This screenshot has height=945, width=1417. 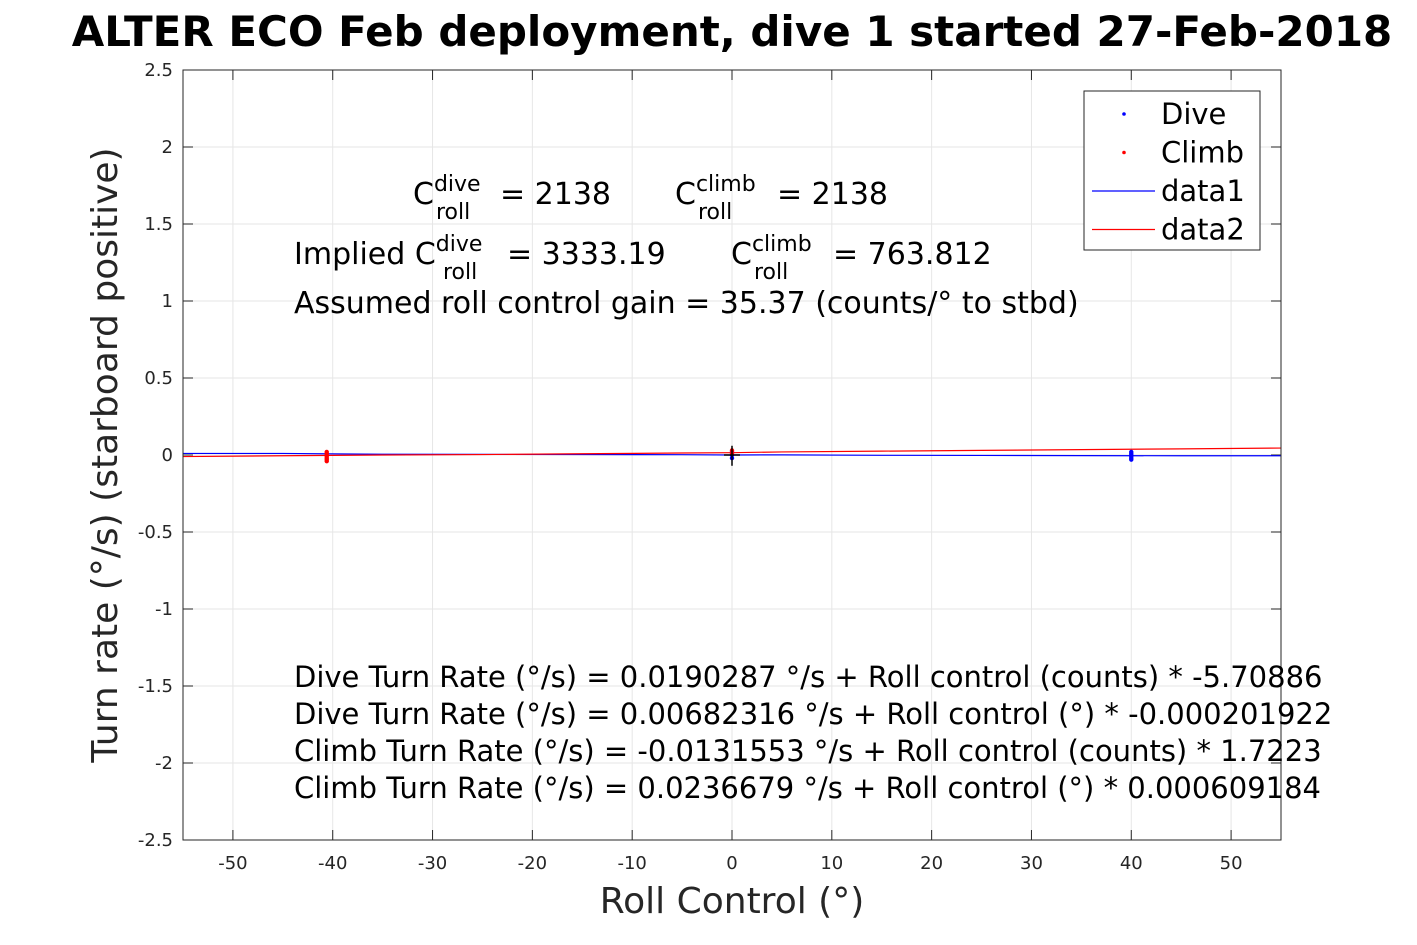 I want to click on y-tick-label: 2.5, so click(x=158, y=70).